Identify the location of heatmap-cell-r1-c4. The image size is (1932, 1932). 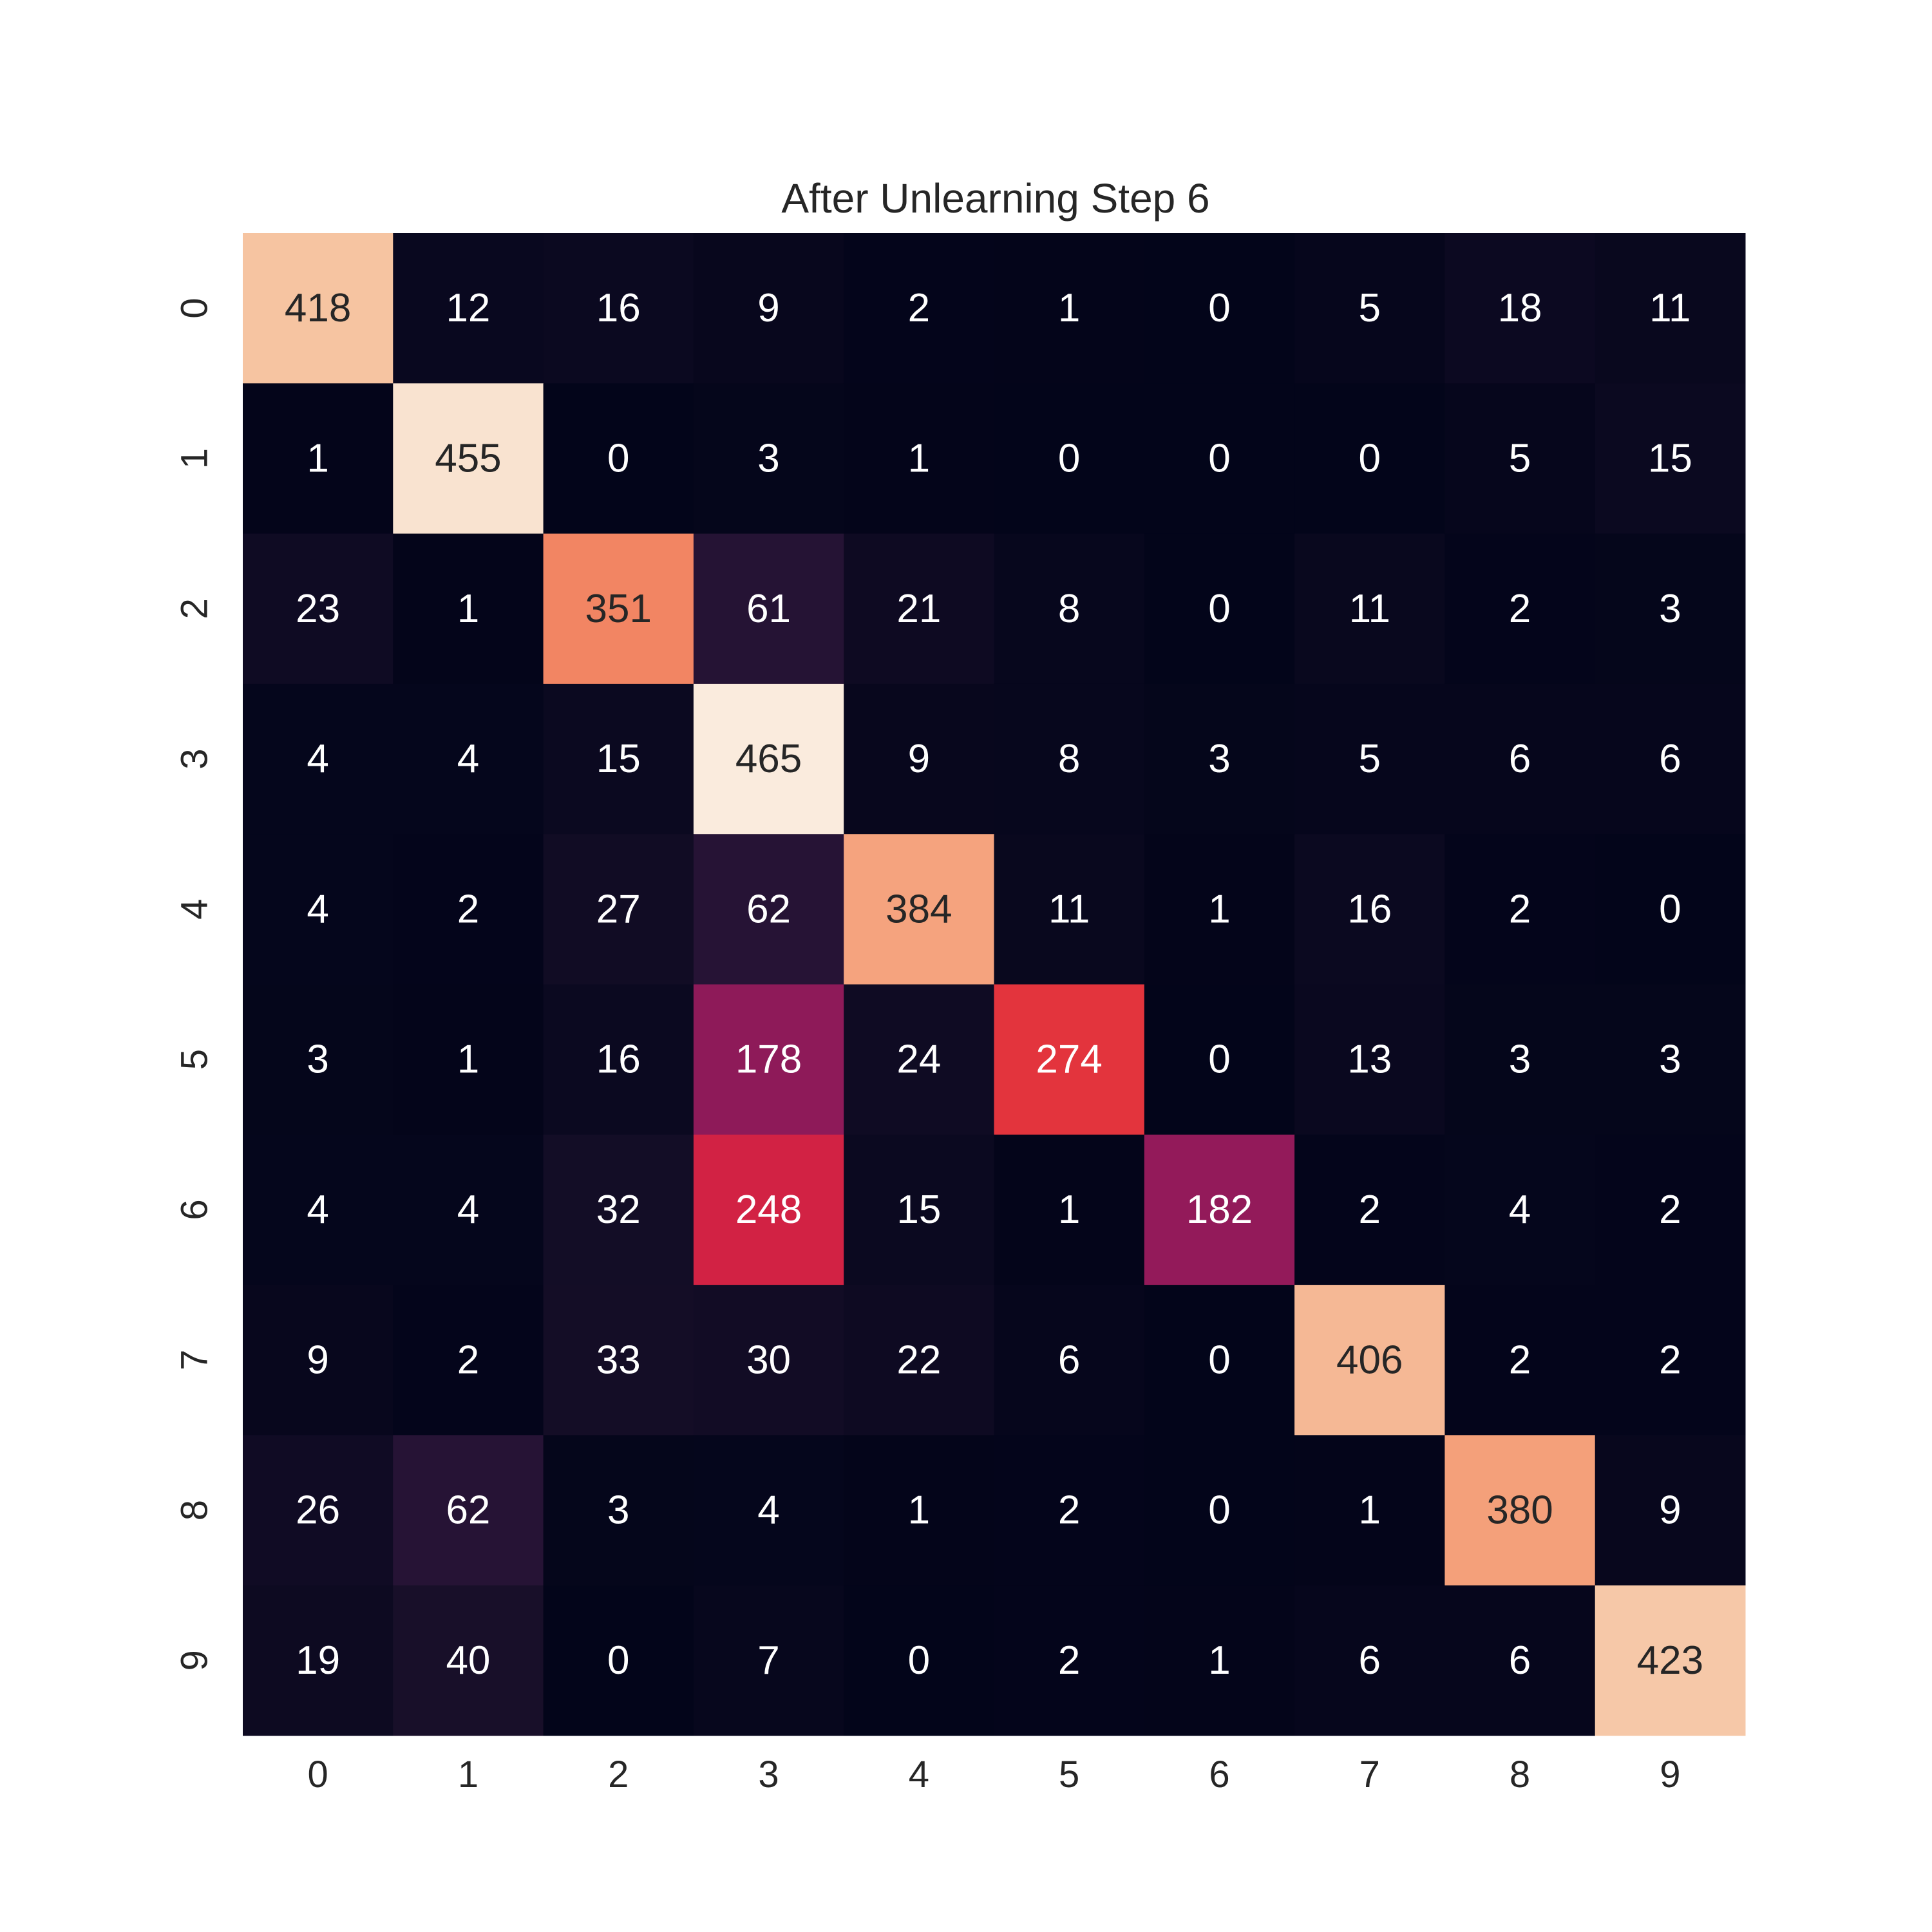
(919, 459).